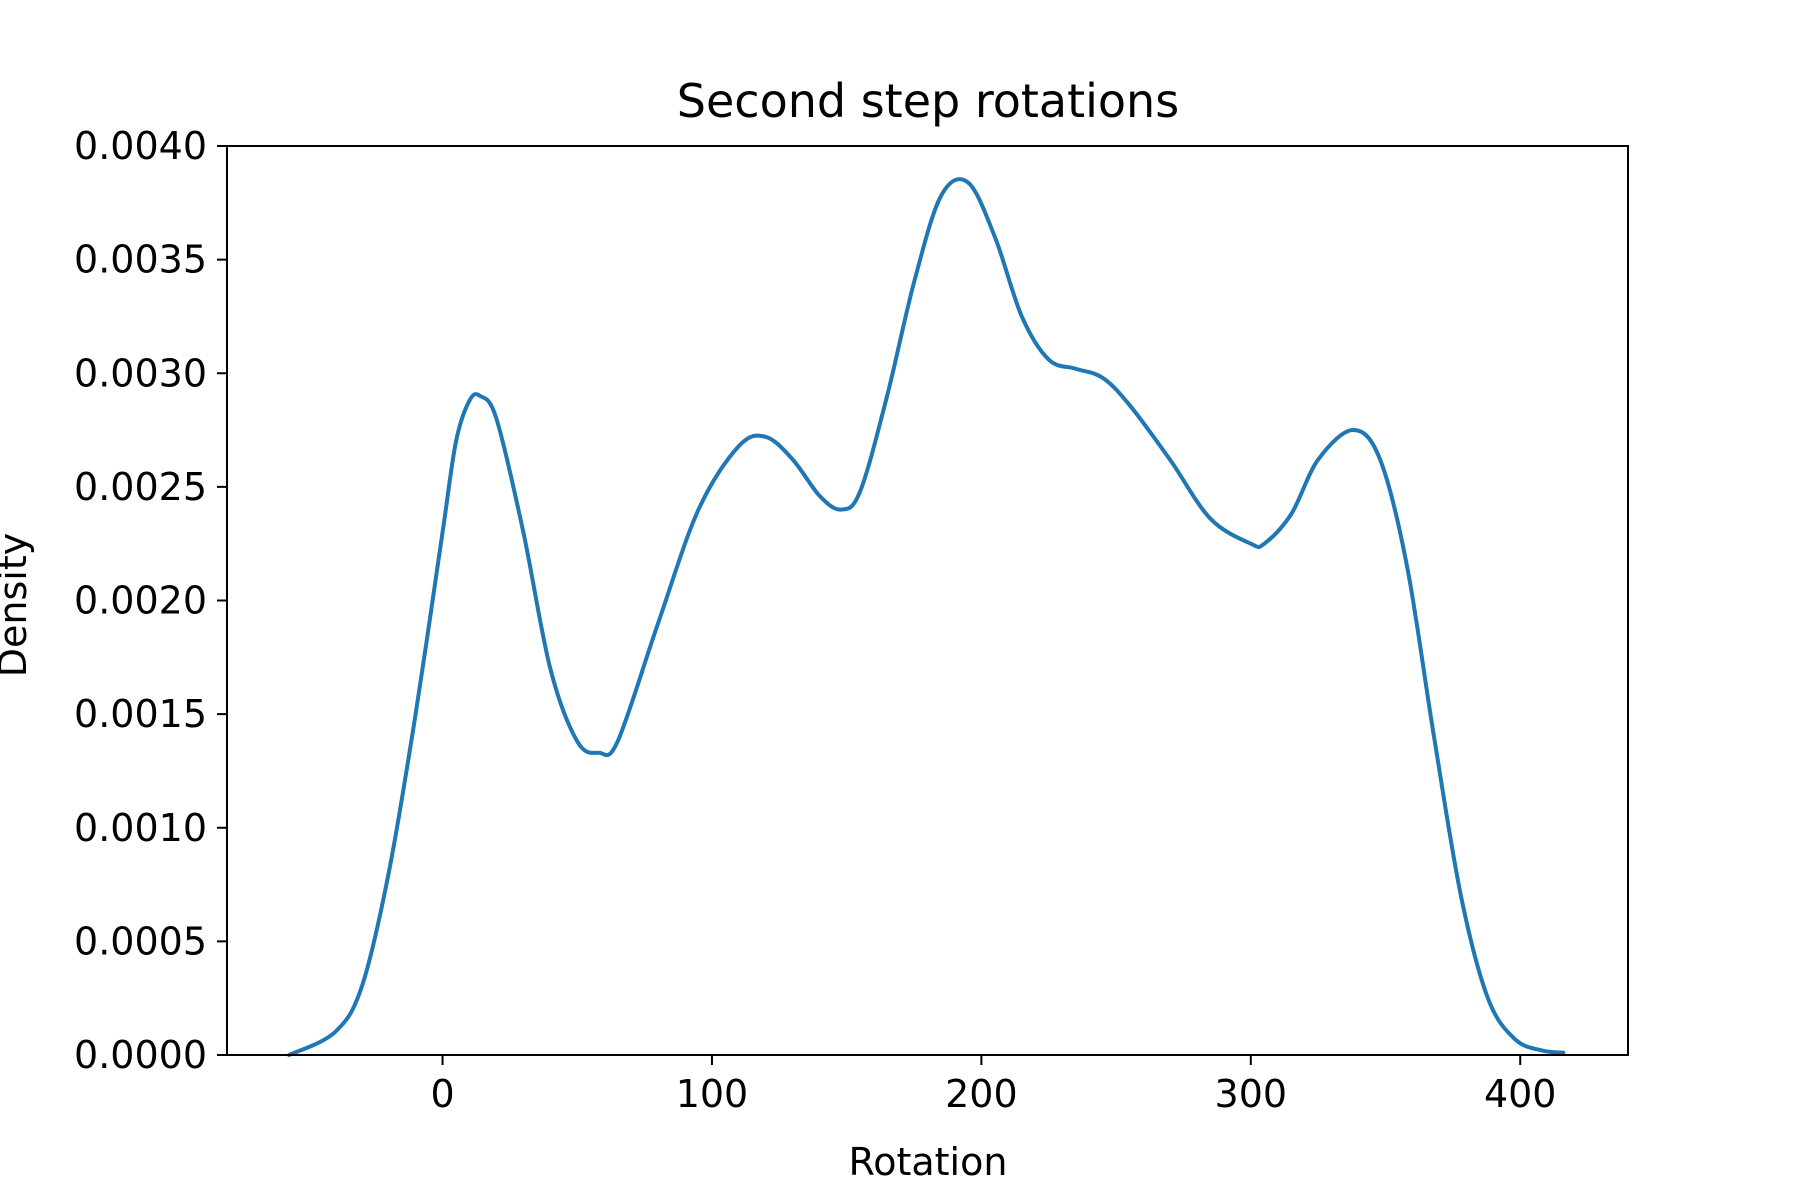 This screenshot has width=1800, height=1200. What do you see at coordinates (140, 601) in the screenshot?
I see `y-tick-label-4: 0.0020` at bounding box center [140, 601].